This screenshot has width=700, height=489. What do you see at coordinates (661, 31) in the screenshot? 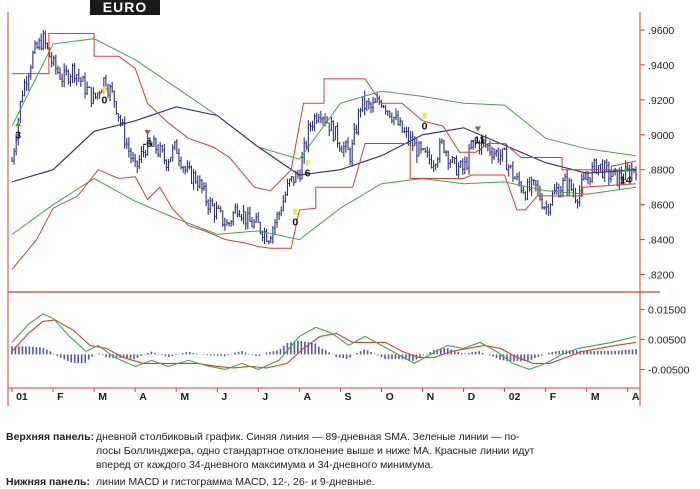
I see `upper-y-tick-label: .9600` at bounding box center [661, 31].